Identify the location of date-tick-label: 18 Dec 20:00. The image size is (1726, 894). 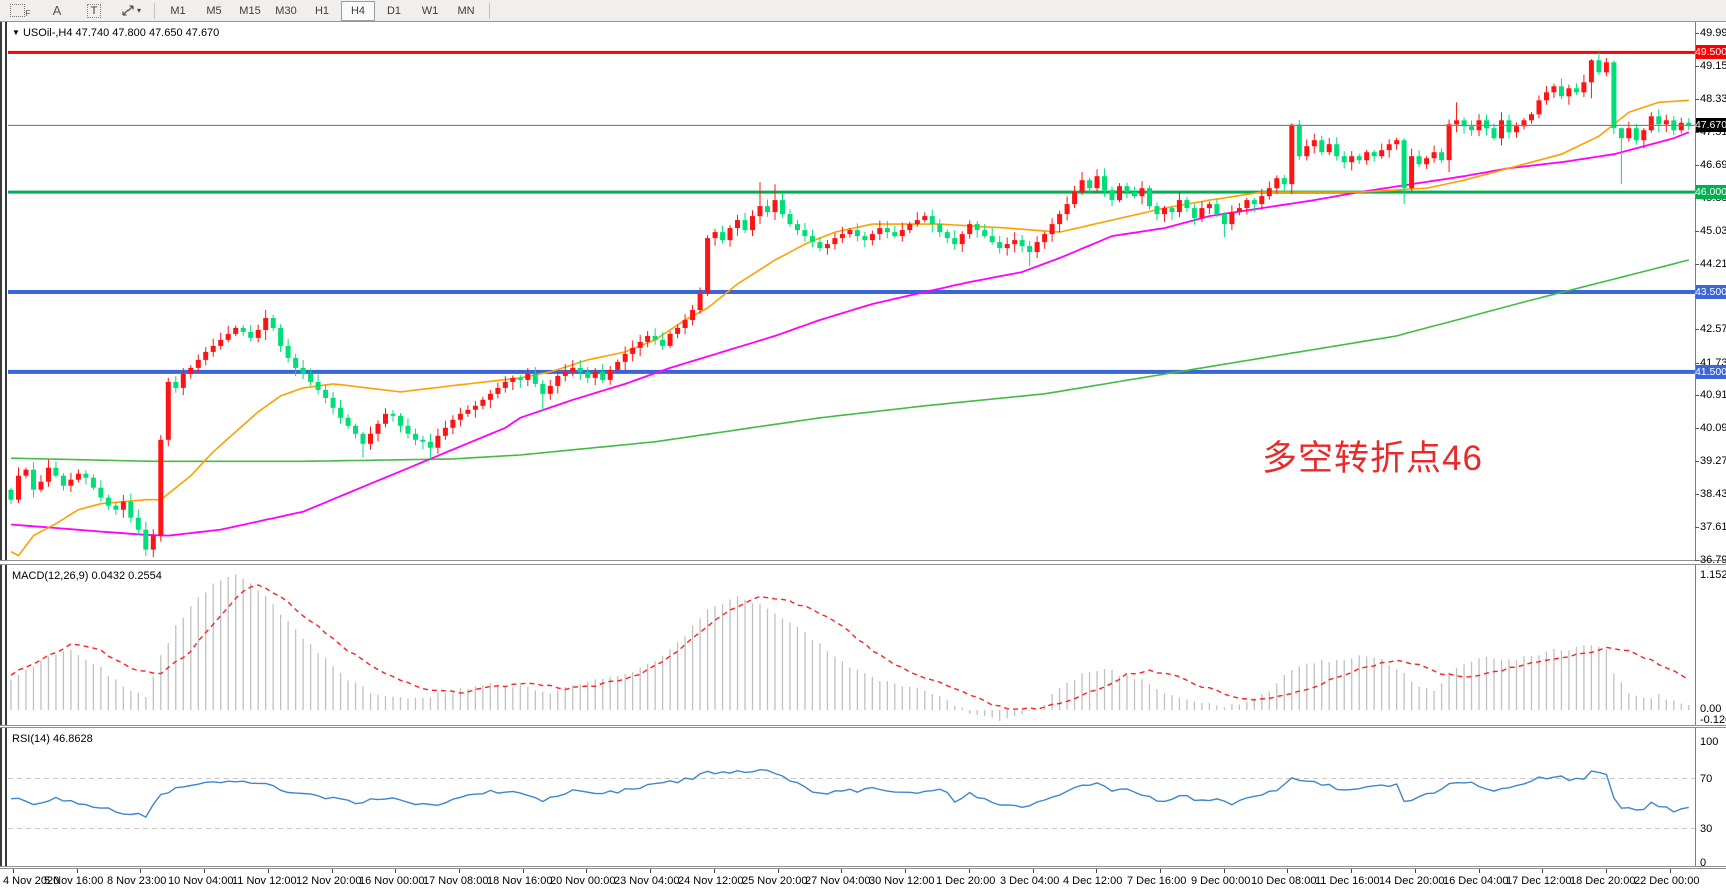
(1603, 881).